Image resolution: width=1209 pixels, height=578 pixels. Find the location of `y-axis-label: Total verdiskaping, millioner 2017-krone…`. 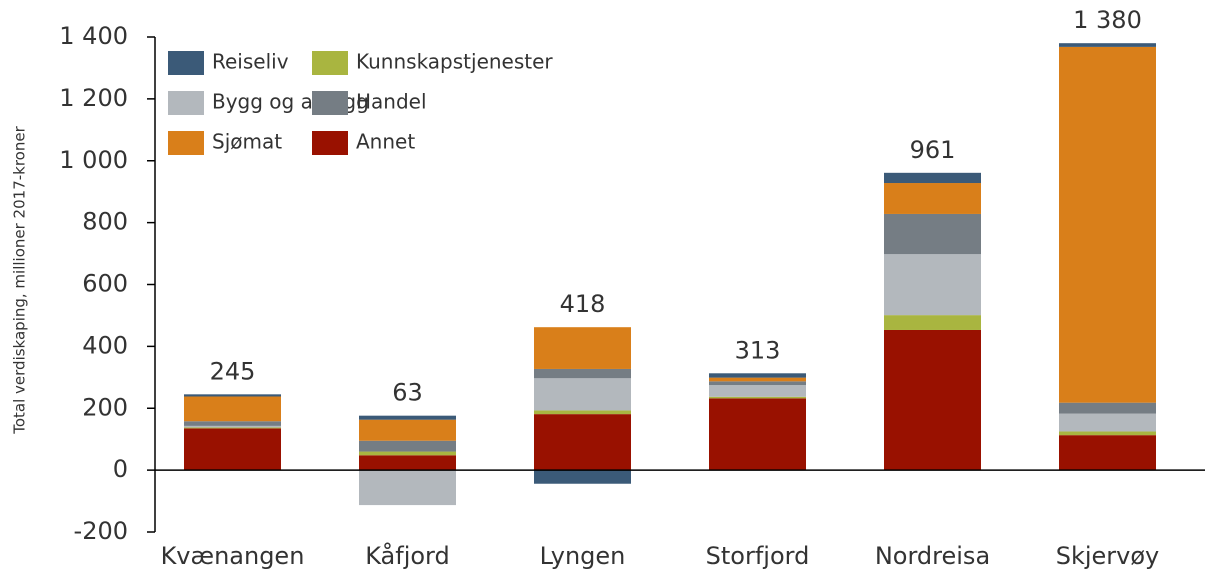

y-axis-label: Total verdiskaping, millioner 2017-krone… is located at coordinates (20, 279).